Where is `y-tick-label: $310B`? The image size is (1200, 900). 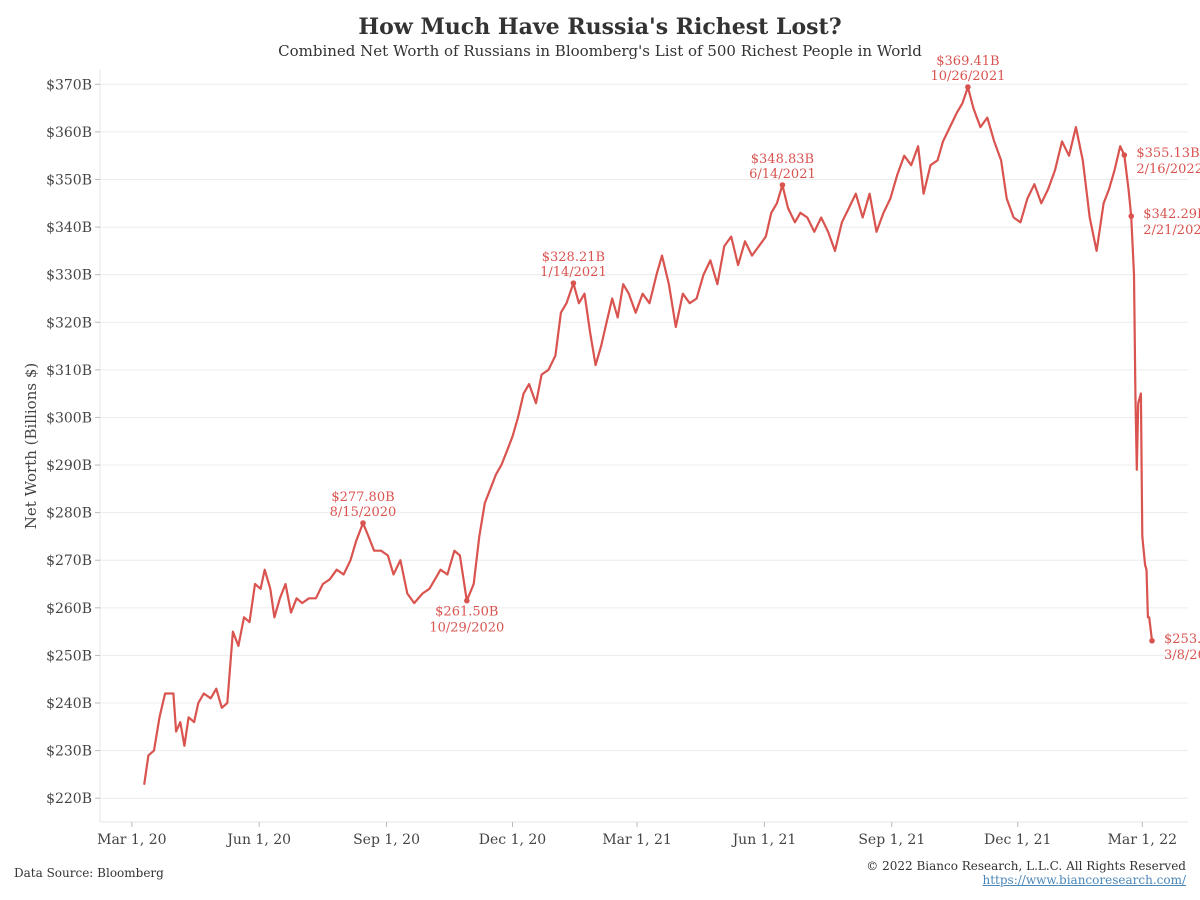 y-tick-label: $310B is located at coordinates (69, 371).